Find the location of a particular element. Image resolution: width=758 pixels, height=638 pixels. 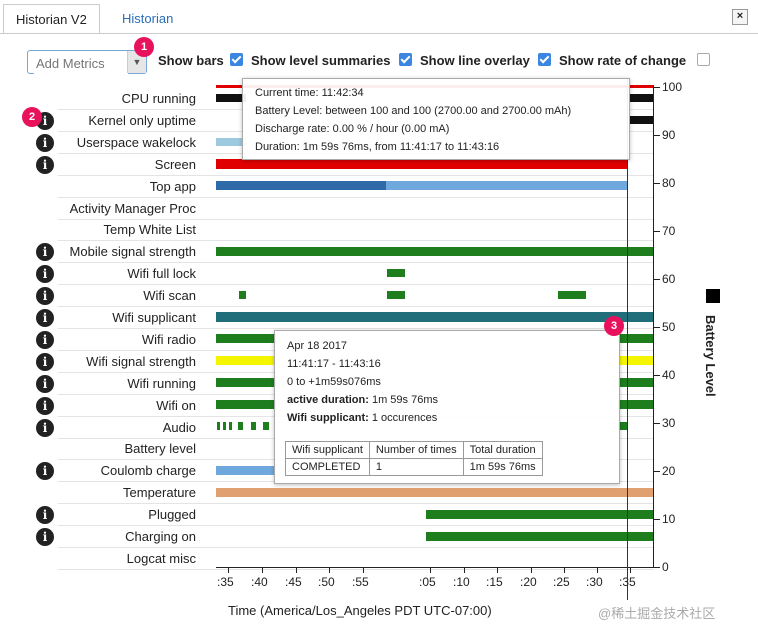

tooltip-current-time: Current time: 11:42:34 is located at coordinates (309, 93).